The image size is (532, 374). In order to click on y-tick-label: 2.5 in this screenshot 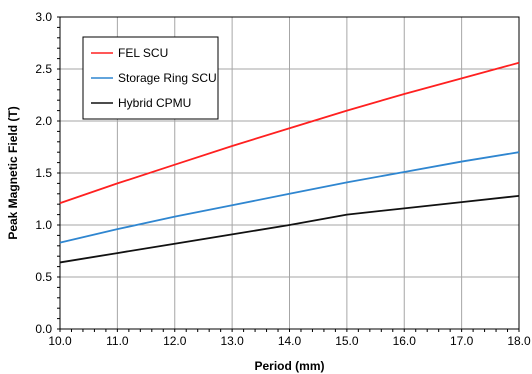, I will do `click(43, 69)`.